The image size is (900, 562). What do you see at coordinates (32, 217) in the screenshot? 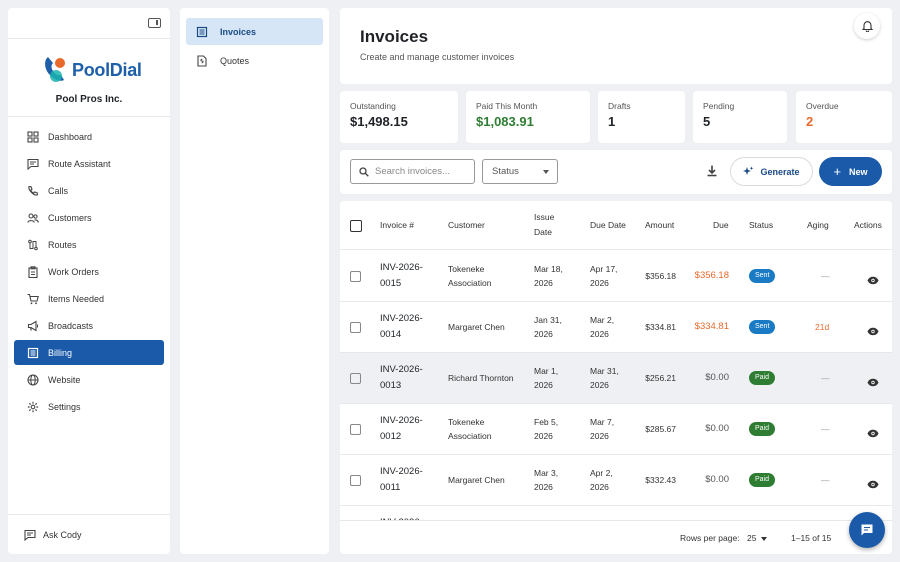
I see `people-icon` at bounding box center [32, 217].